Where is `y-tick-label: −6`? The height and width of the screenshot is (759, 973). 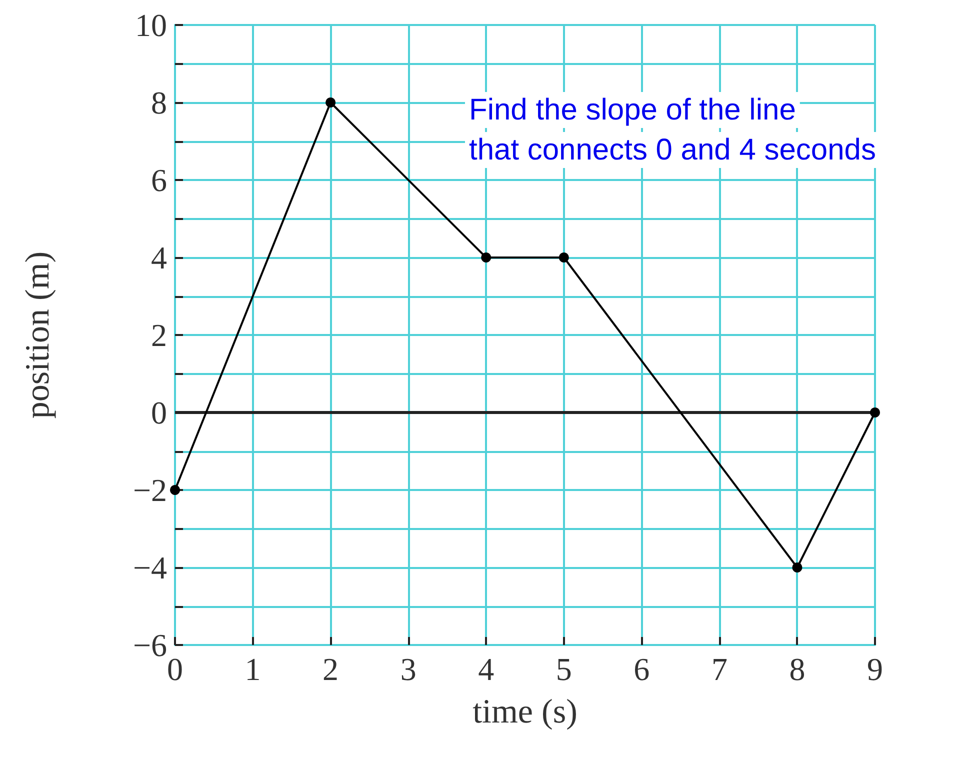
y-tick-label: −6 is located at coordinates (149, 645).